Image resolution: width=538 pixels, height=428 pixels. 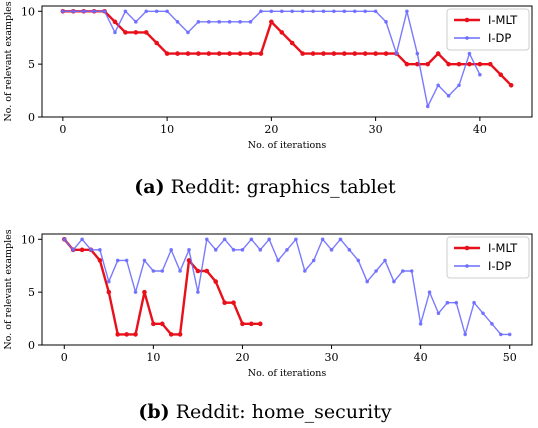 I want to click on x-tick-label: 20, so click(x=271, y=129).